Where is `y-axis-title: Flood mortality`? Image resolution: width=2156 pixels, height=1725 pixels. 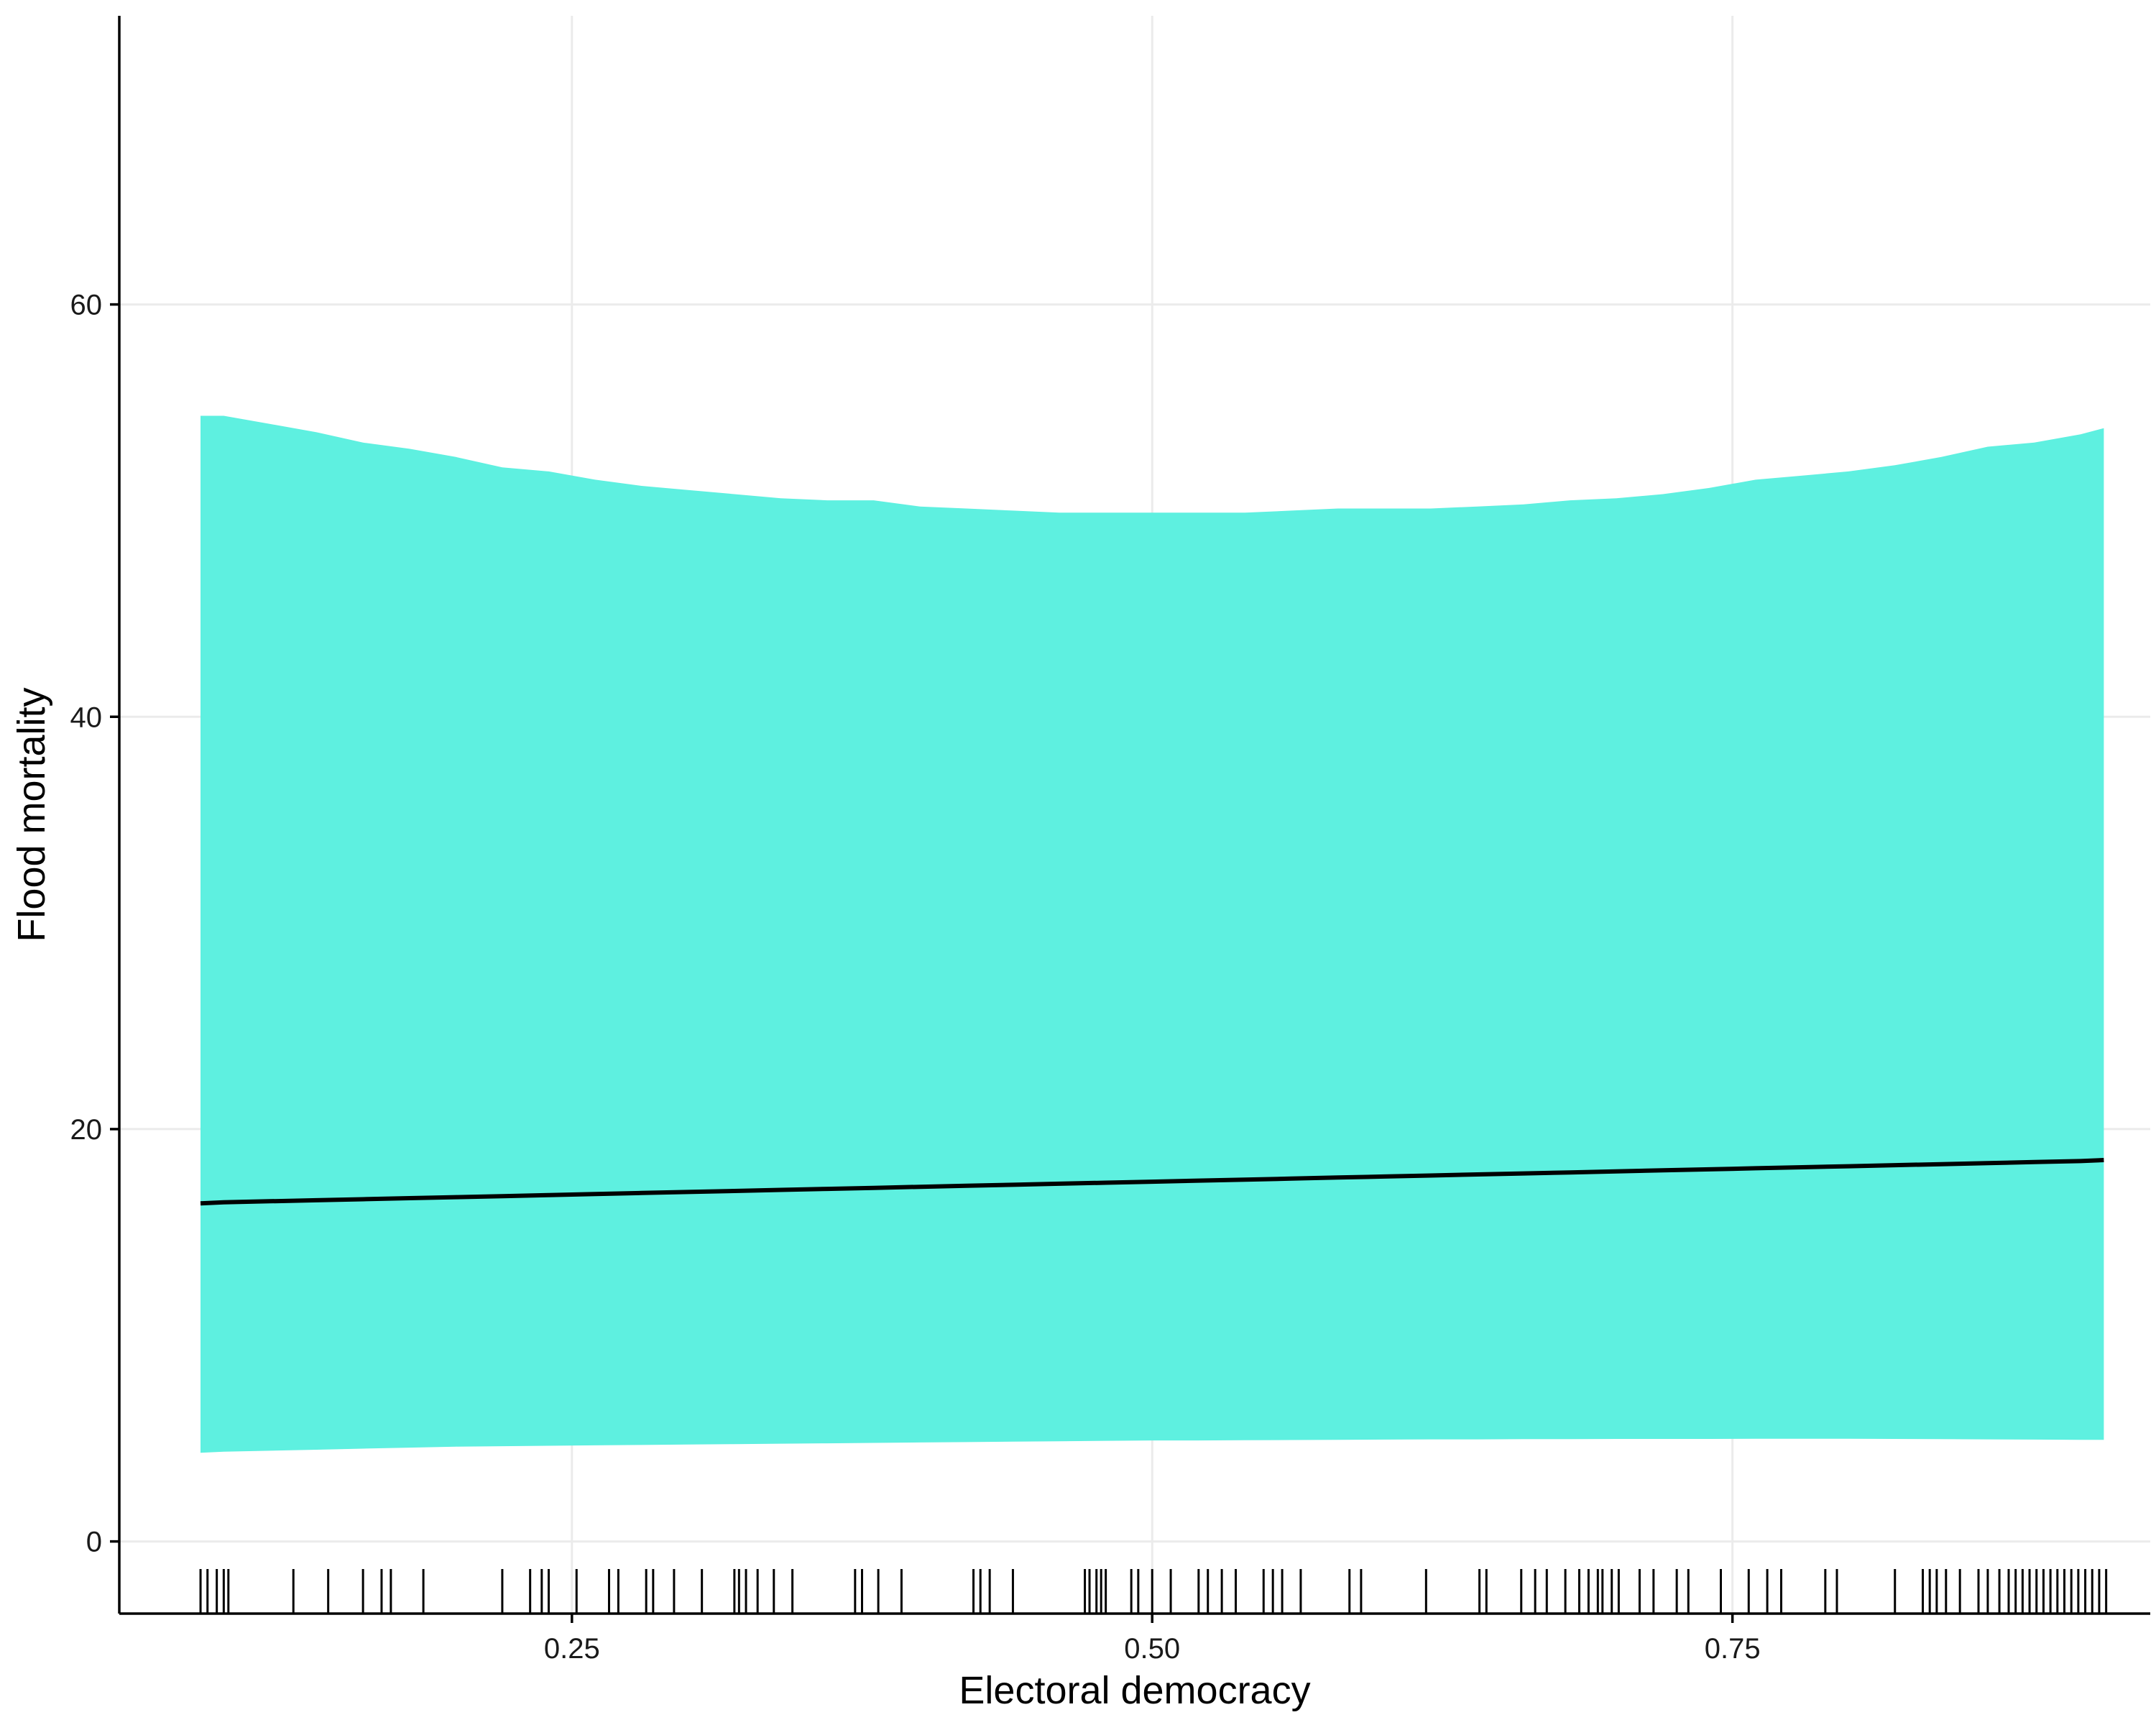 y-axis-title: Flood mortality is located at coordinates (31, 814).